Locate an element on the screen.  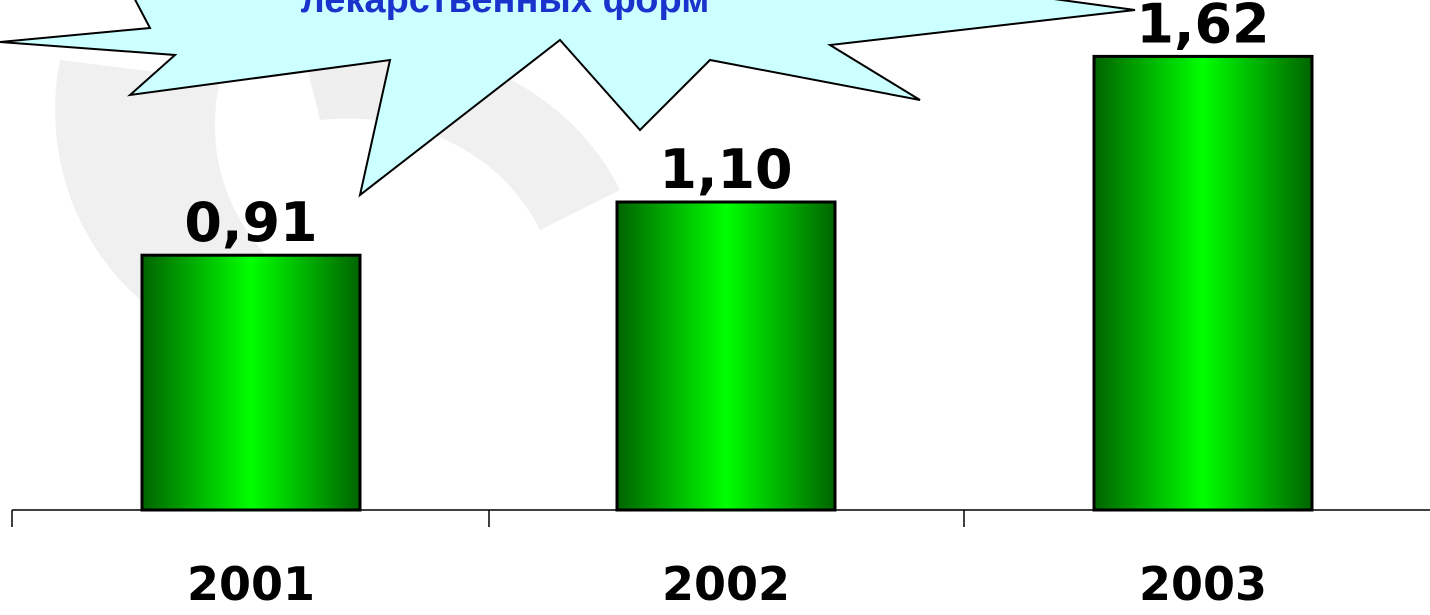
callout-text: лекарственных форм is located at coordinates (505, 10).